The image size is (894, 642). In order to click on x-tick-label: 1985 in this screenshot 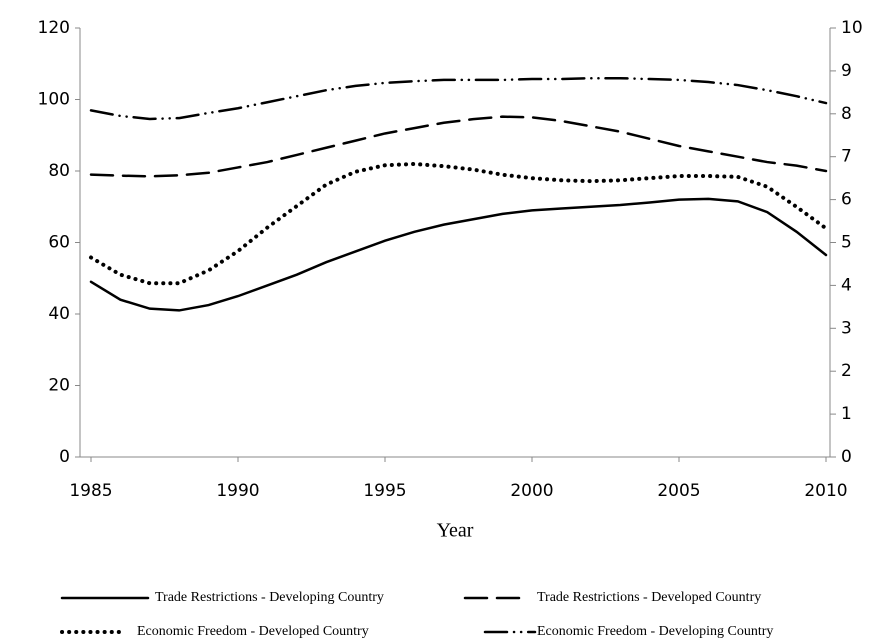, I will do `click(90, 491)`.